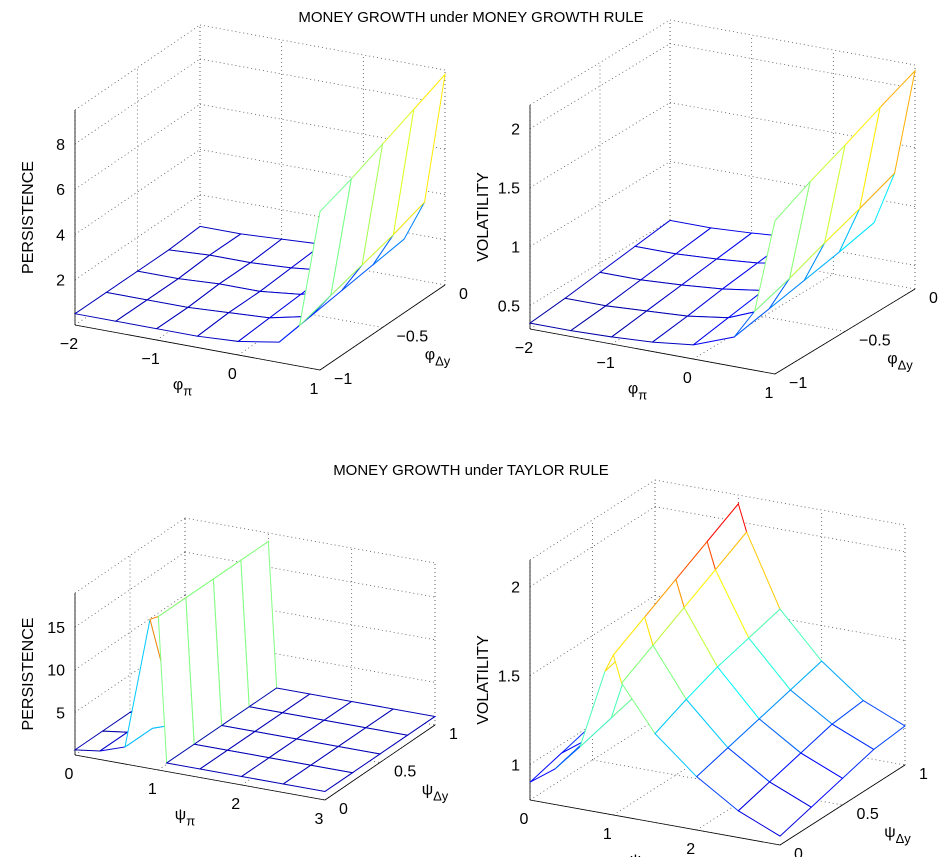 The height and width of the screenshot is (857, 943). I want to click on z-tick-label: 8, so click(60, 145).